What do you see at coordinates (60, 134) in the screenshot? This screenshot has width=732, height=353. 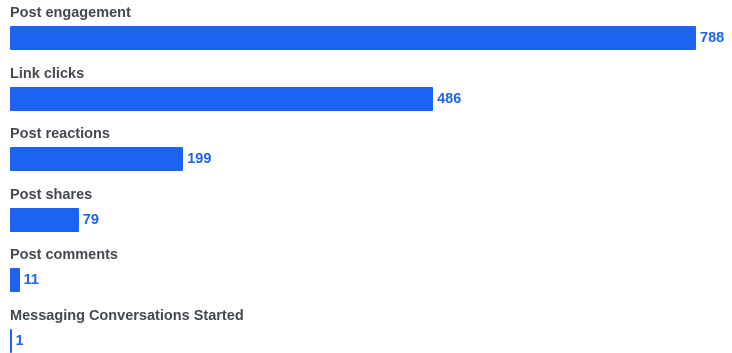 I see `metric-label: Post reactions` at bounding box center [60, 134].